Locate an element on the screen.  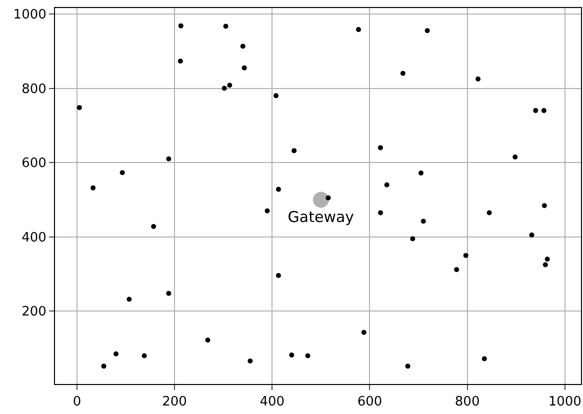
x-tick-label: 200 is located at coordinates (174, 402).